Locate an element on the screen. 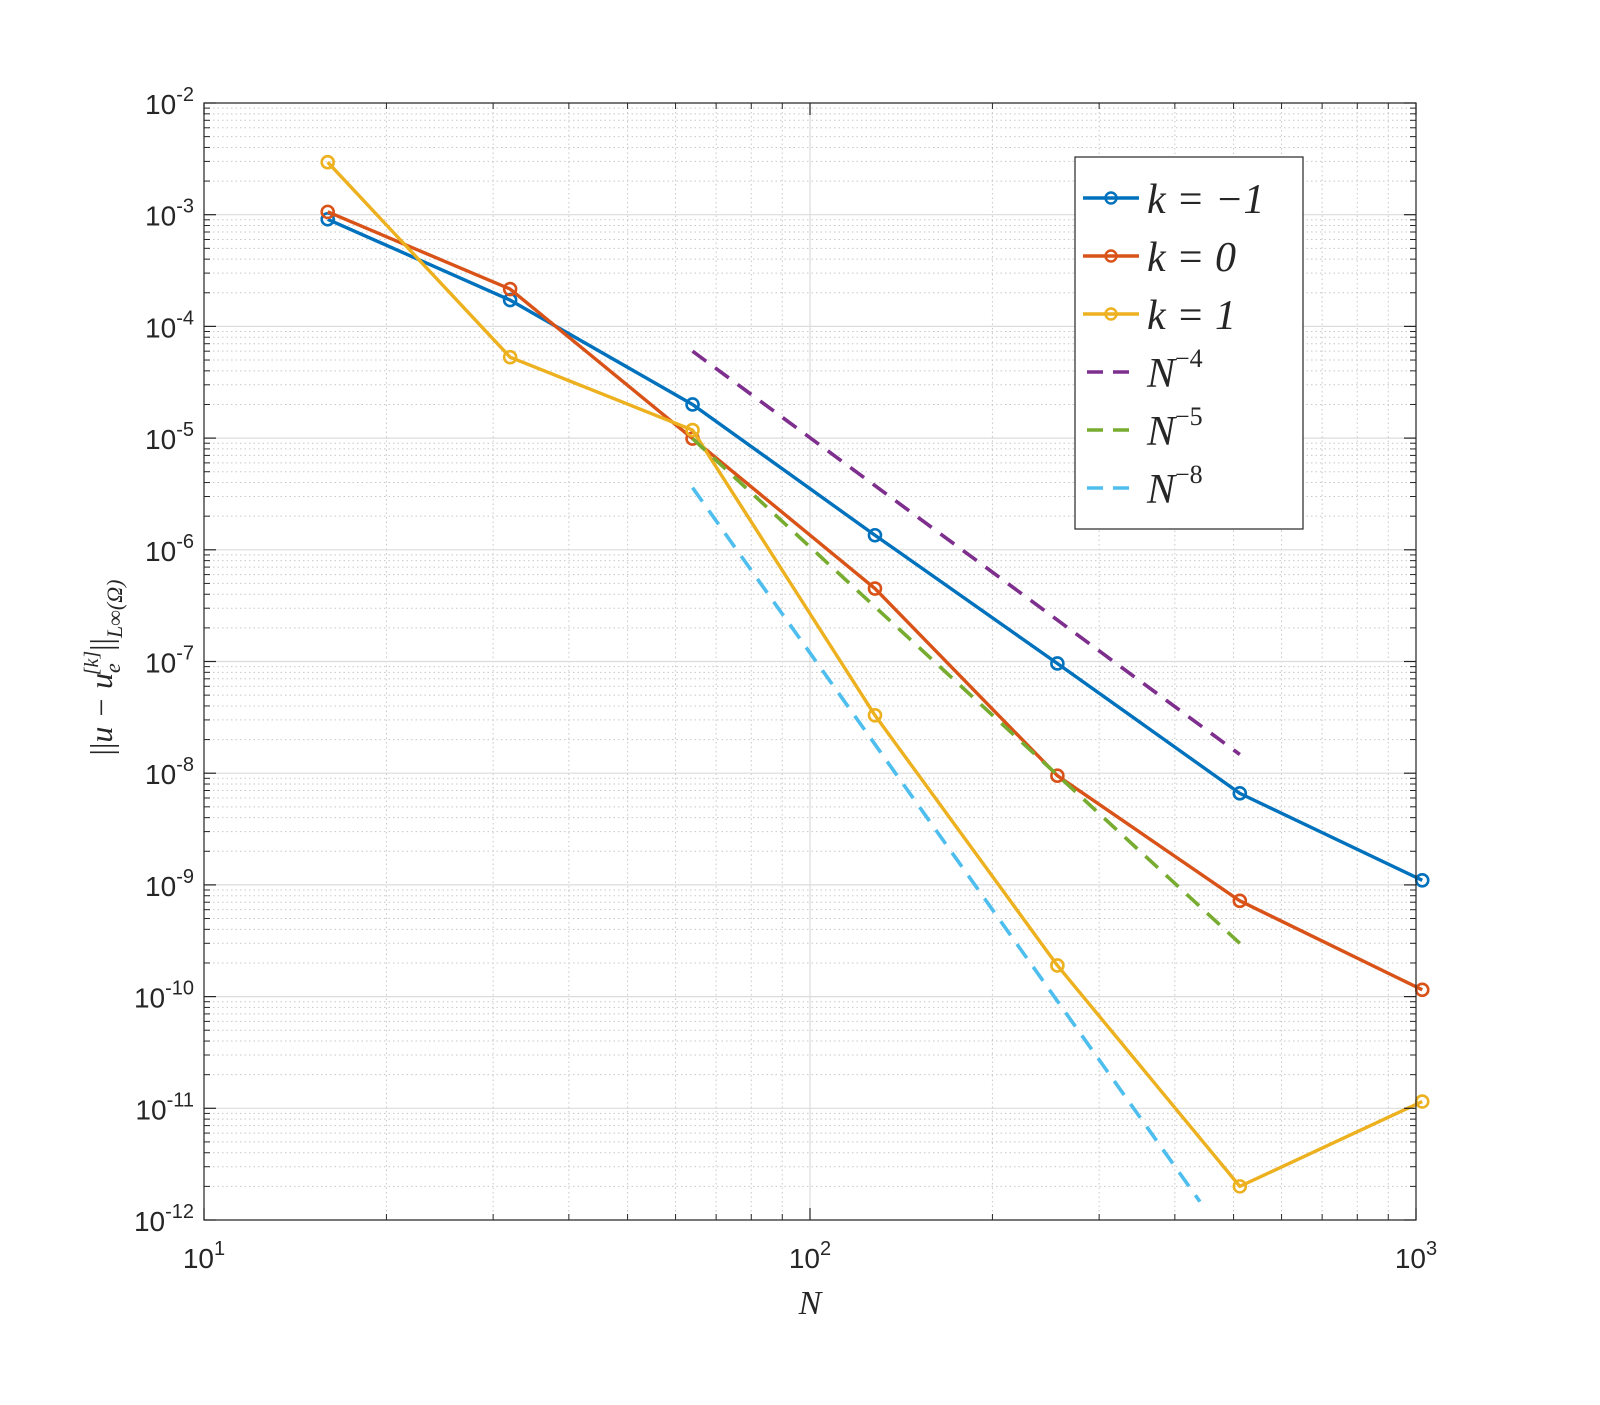 Image resolution: width=1600 pixels, height=1405 pixels. y-tick-label: 10⁻¹¹ is located at coordinates (164, 1107).